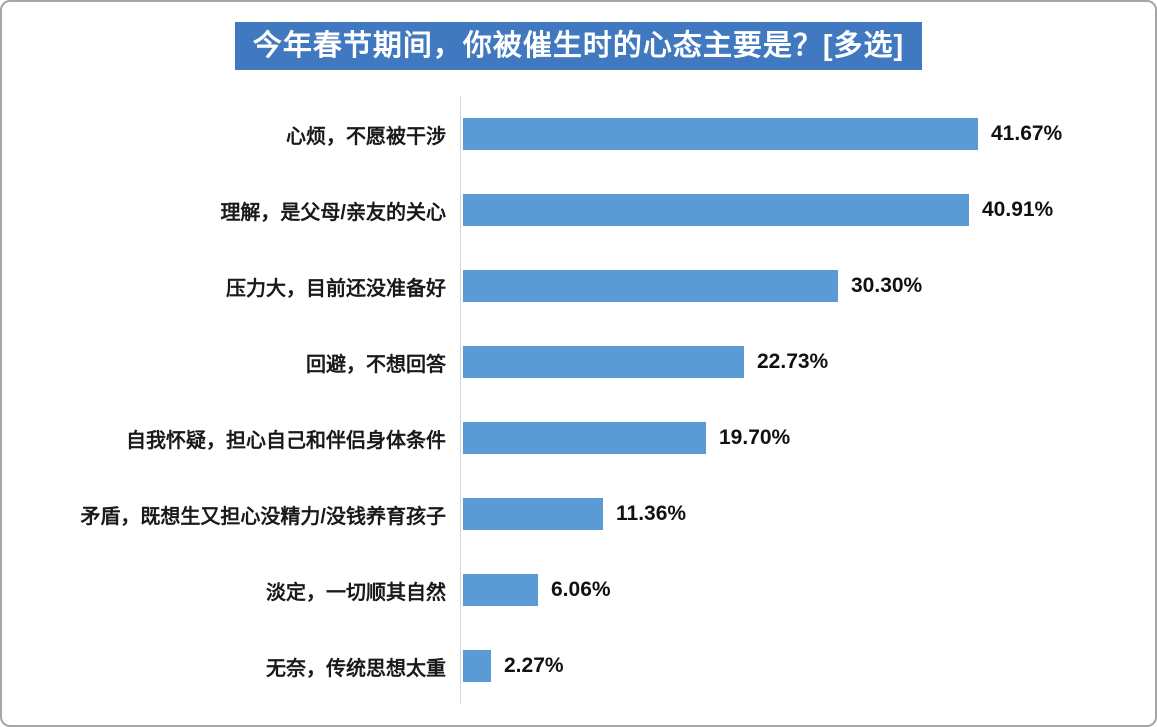 This screenshot has width=1157, height=727. Describe the element at coordinates (356, 592) in the screenshot. I see `category-label: 淡定，一切顺其自然` at that location.